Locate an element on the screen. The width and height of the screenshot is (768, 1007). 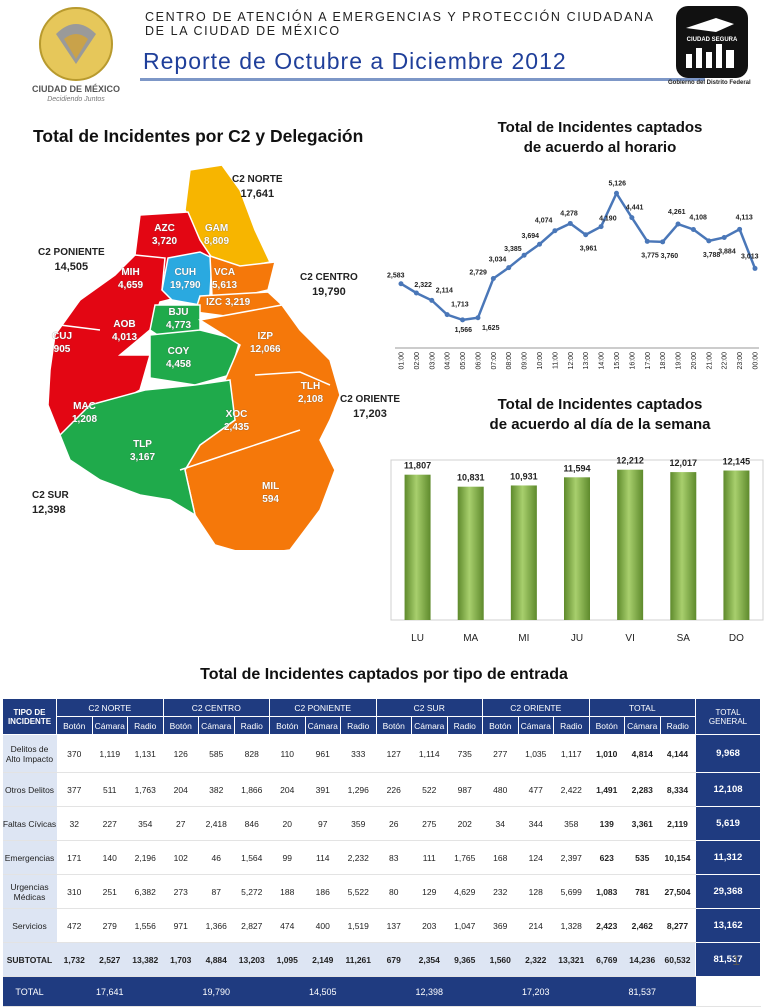
map-title: Total de Incidentes por C2 y Delegación is located at coordinates (198, 136).